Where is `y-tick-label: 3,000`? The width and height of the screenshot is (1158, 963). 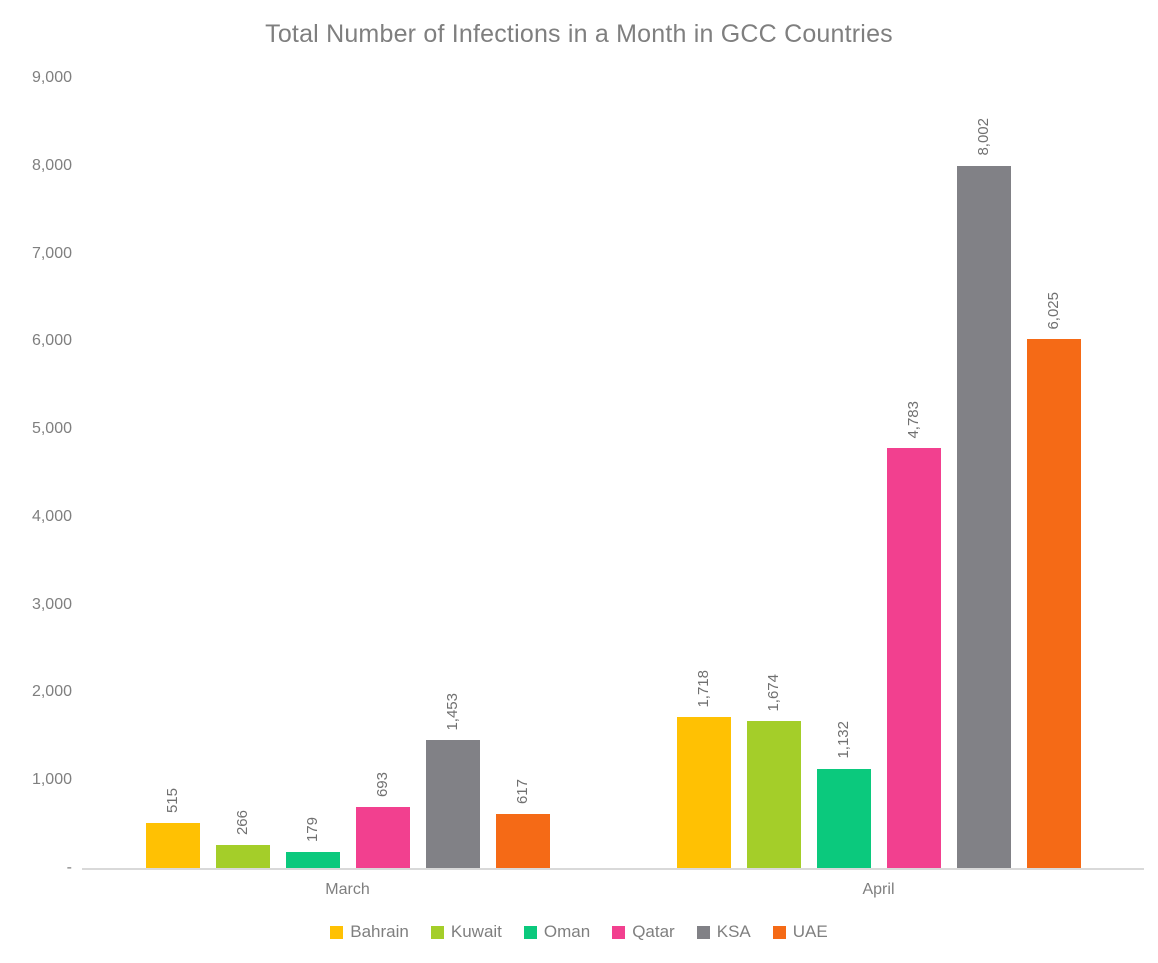 y-tick-label: 3,000 is located at coordinates (51, 604).